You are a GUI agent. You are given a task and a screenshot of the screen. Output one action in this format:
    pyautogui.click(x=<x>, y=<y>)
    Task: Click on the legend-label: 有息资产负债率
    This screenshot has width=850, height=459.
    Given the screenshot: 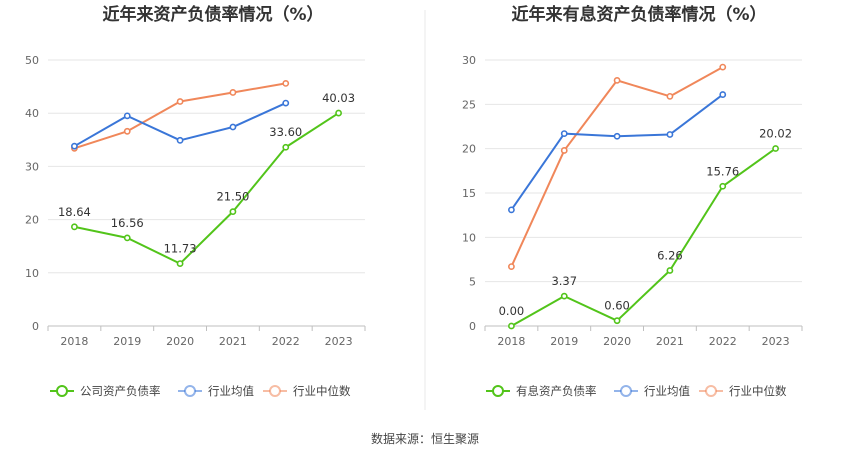 What is the action you would take?
    pyautogui.click(x=556, y=391)
    